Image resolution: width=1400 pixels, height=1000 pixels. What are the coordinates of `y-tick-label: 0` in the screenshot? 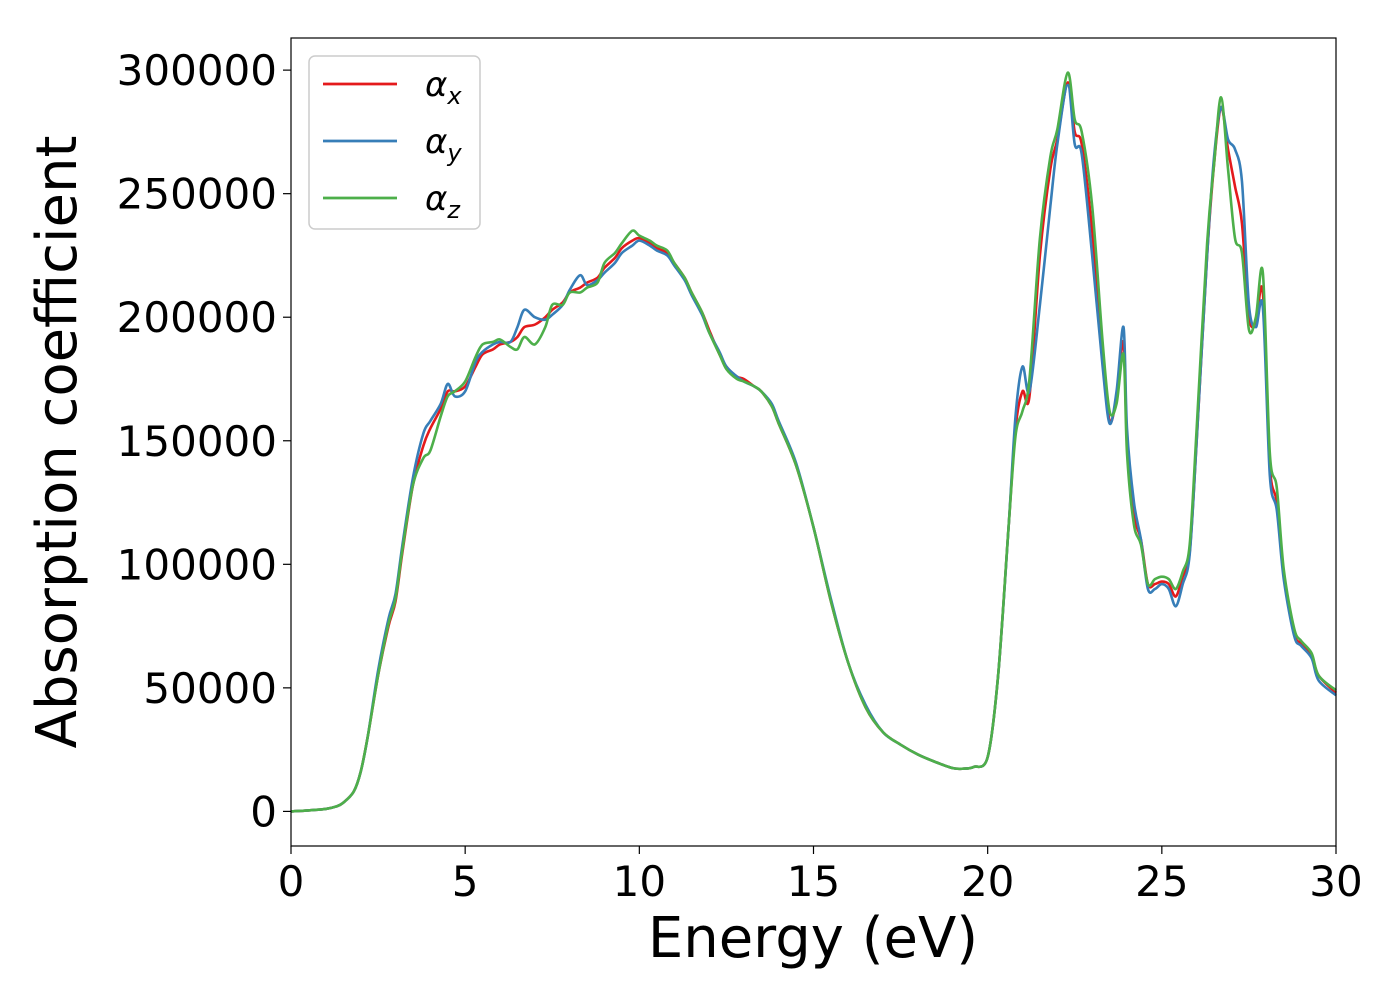 It's located at (263, 811).